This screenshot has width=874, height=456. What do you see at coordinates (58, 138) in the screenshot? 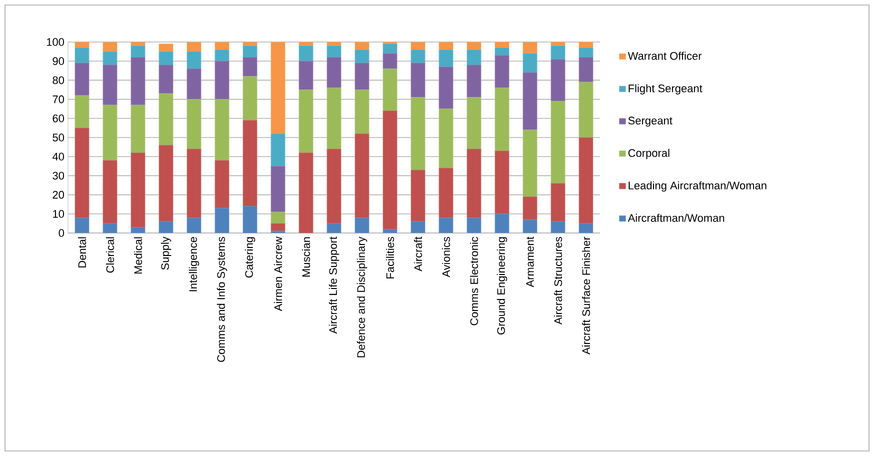
I see `y-tick-label: 50` at bounding box center [58, 138].